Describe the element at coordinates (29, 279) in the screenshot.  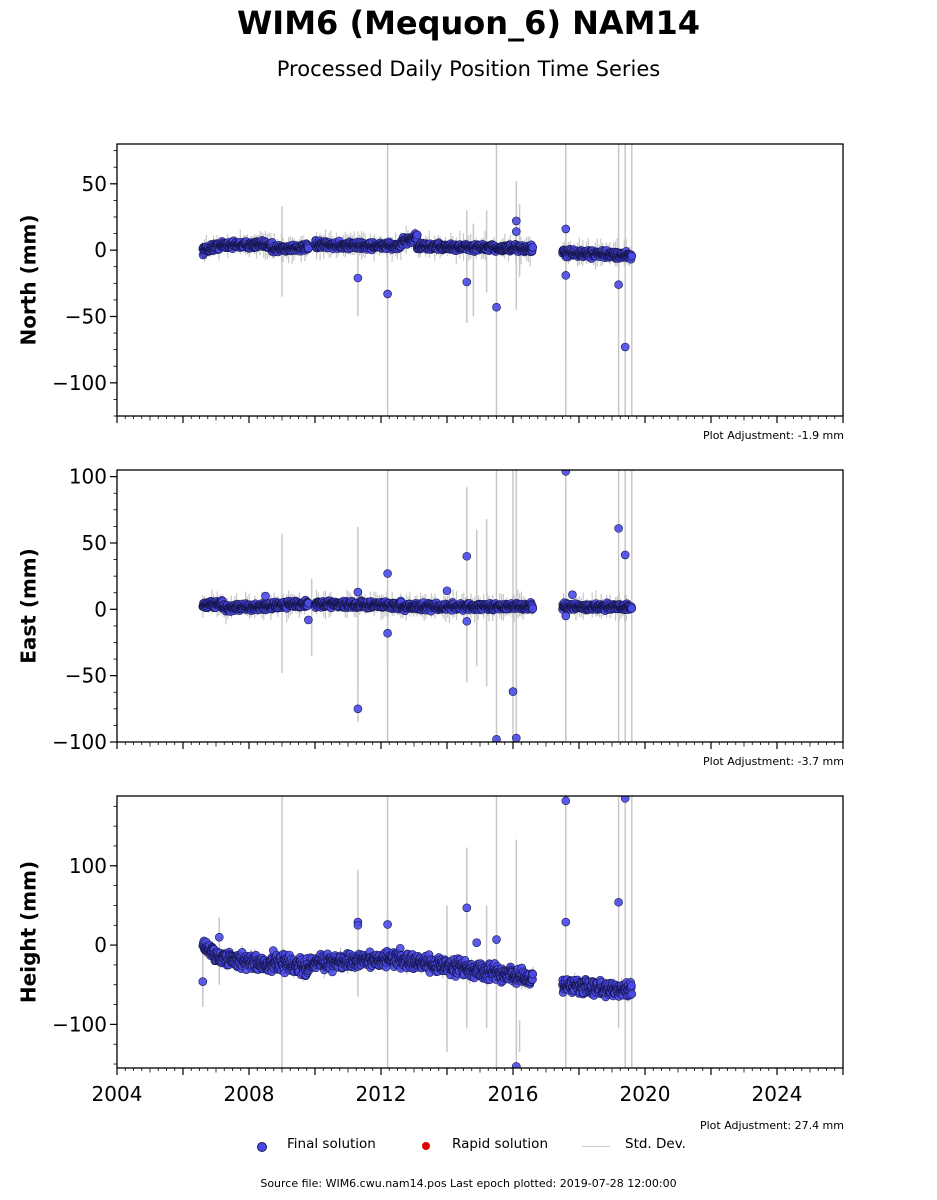
I see `y-axis-label: North (mm)` at that location.